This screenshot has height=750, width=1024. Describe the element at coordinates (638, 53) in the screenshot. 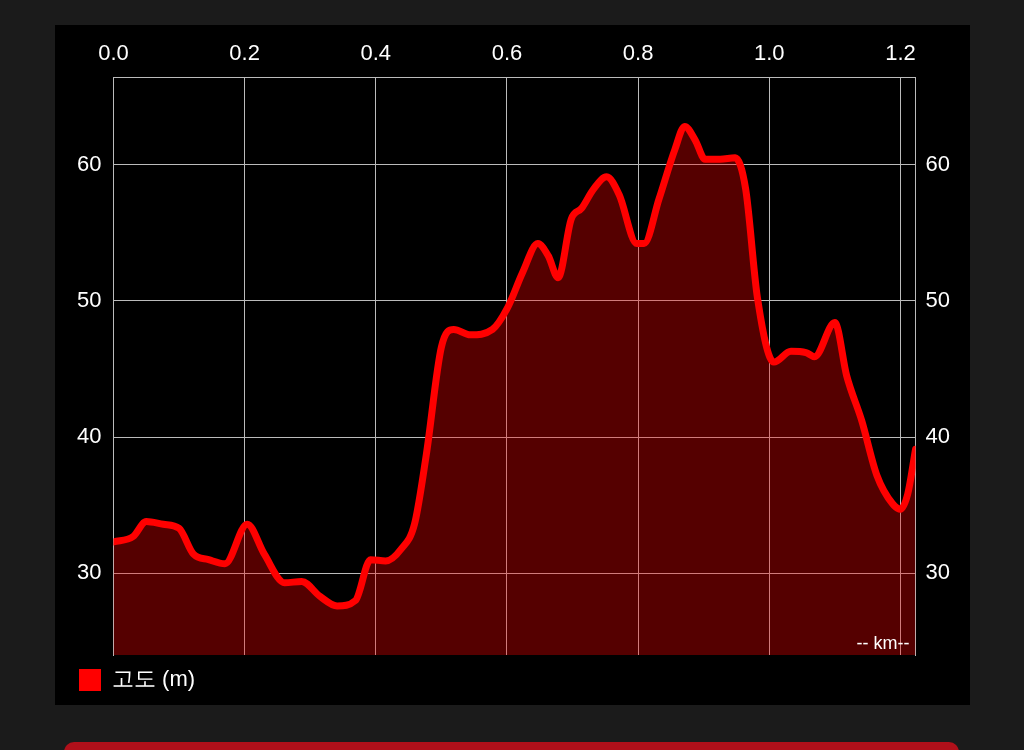

I see `x-tick-label: 0.8` at that location.